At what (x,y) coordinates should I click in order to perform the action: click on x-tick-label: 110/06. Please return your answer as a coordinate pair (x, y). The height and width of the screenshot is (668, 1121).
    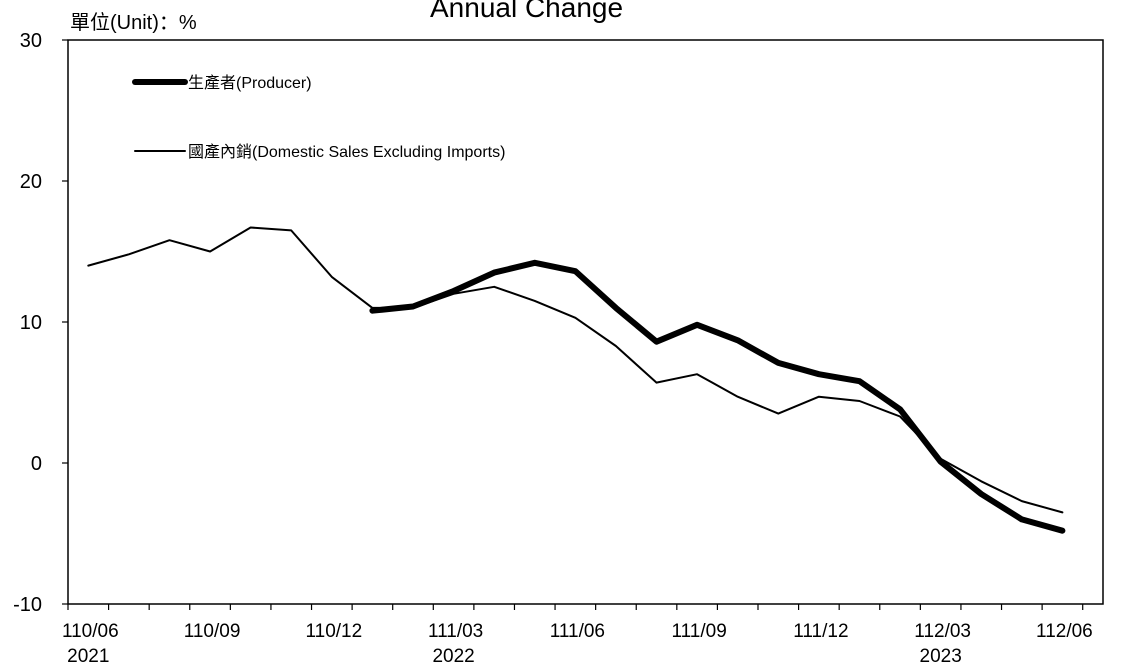
    Looking at the image, I should click on (90, 631).